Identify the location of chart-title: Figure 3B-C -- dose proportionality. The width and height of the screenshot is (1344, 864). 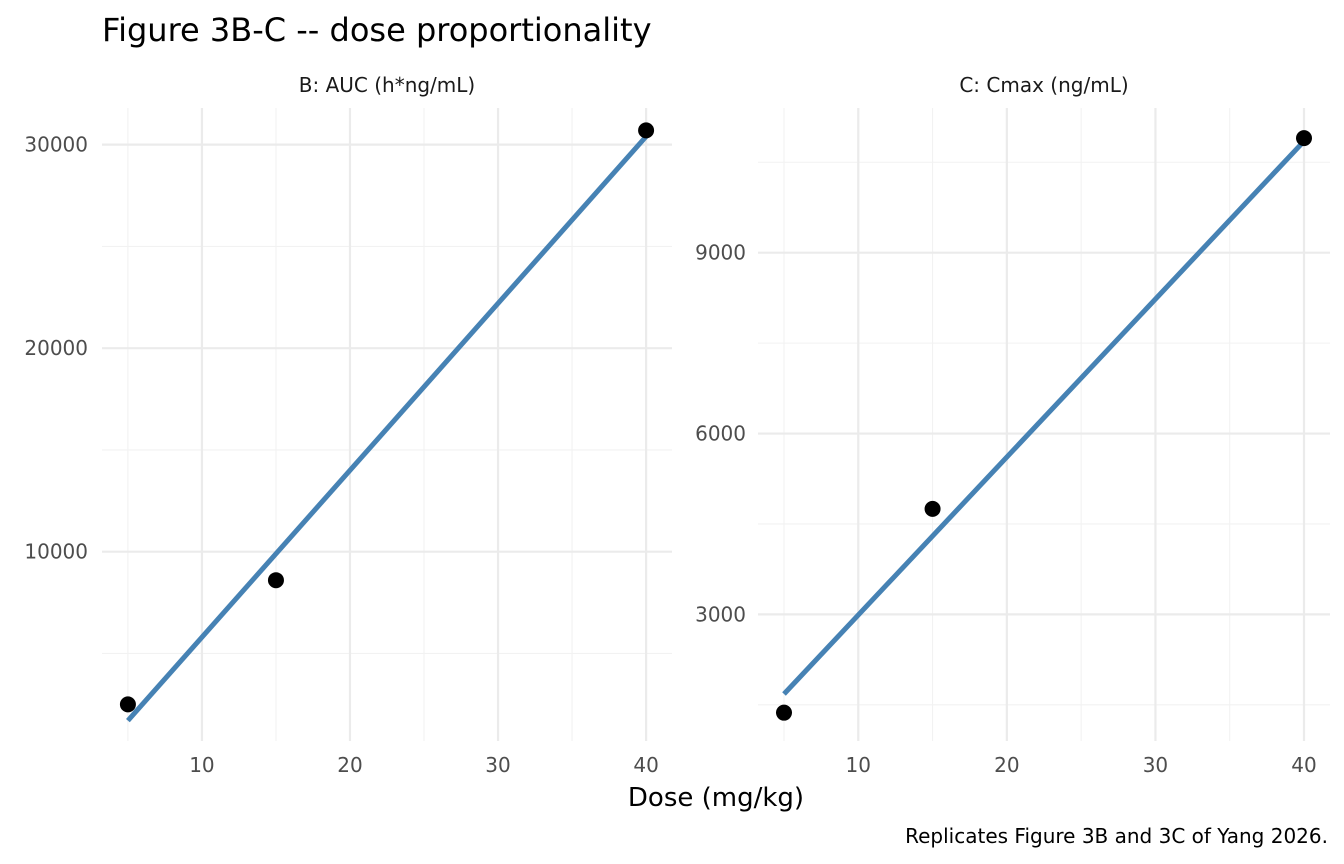
(377, 30).